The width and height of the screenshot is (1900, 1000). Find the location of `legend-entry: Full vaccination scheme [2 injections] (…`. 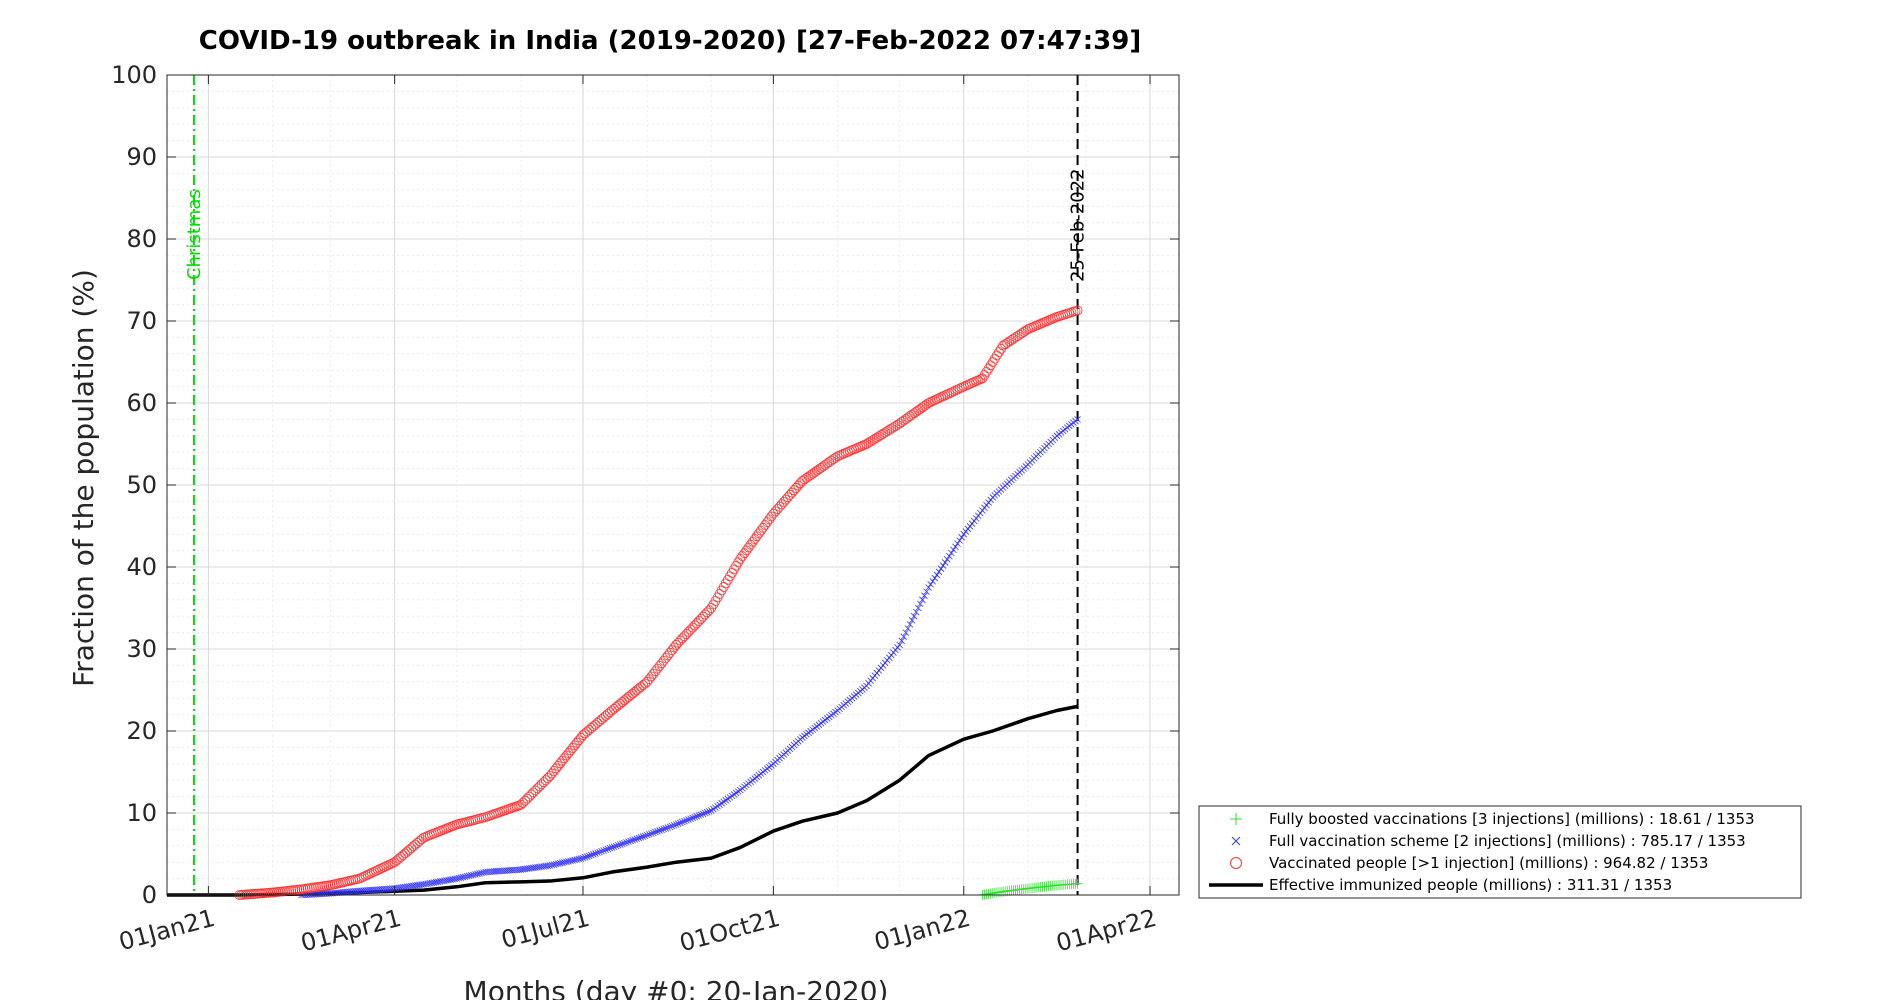

legend-entry: Full vaccination scheme [2 injections] (… is located at coordinates (1507, 841).